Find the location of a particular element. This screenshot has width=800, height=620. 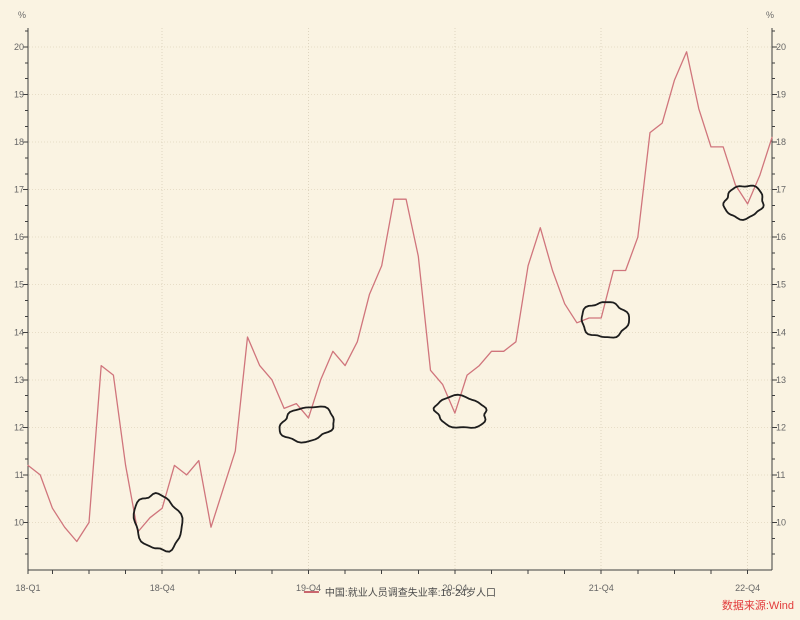

y-tick-label-left: 13 is located at coordinates (19, 380).